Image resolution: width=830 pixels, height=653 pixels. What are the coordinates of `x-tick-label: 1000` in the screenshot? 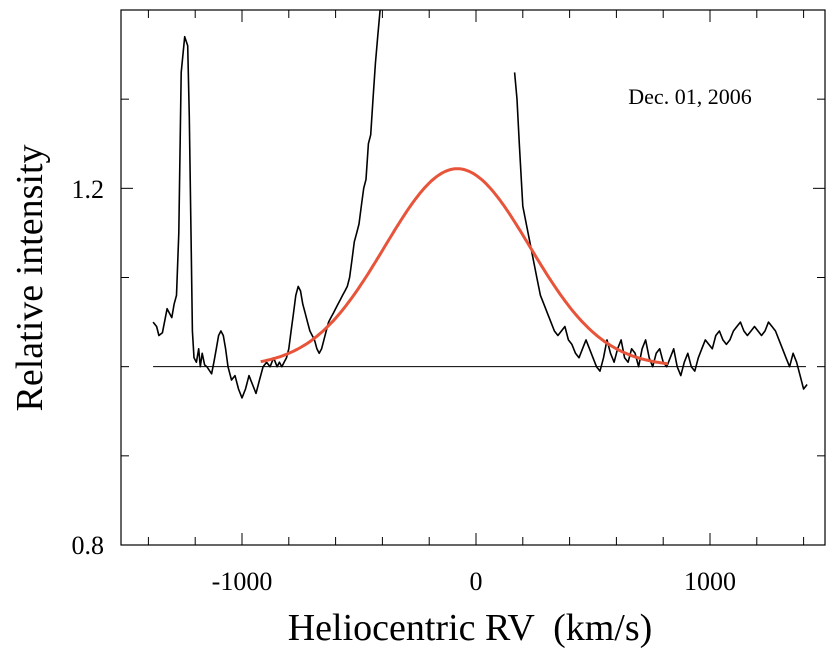 It's located at (710, 581).